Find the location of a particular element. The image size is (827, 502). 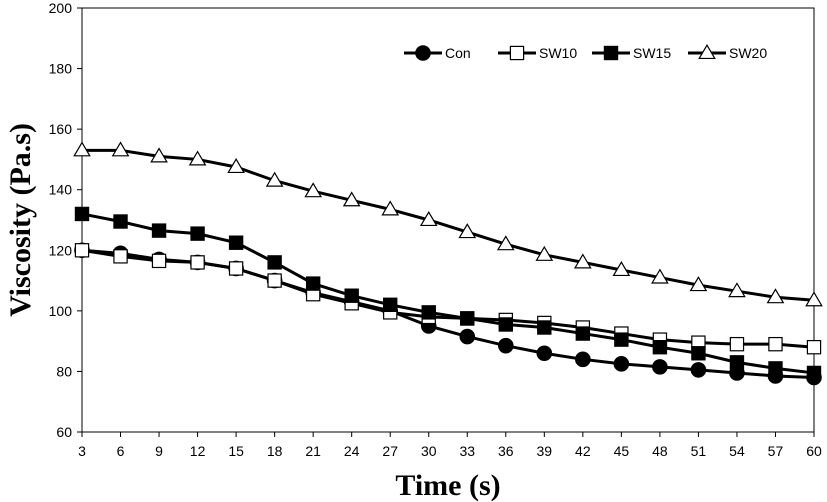

y-tick-label: 200 is located at coordinates (61, 8).